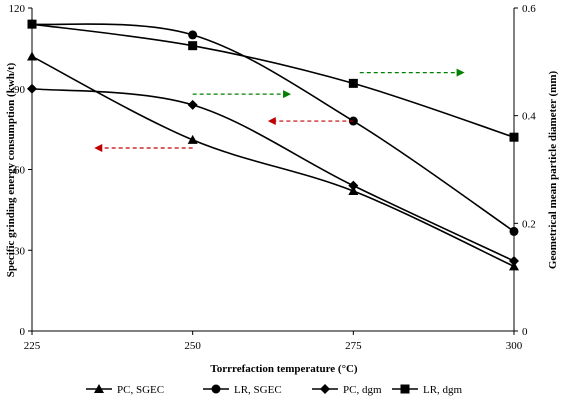 Image resolution: width=564 pixels, height=400 pixels. What do you see at coordinates (283, 369) in the screenshot?
I see `x-axis-title: Torrrefaction temperature (°C)` at bounding box center [283, 369].